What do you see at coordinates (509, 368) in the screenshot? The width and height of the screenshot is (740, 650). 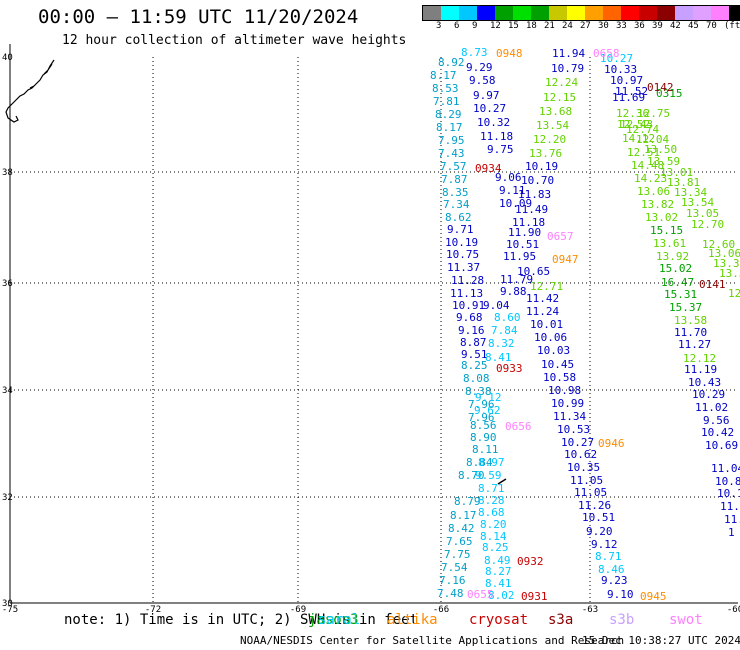 I see `wave-height-label: 0933` at bounding box center [509, 368].